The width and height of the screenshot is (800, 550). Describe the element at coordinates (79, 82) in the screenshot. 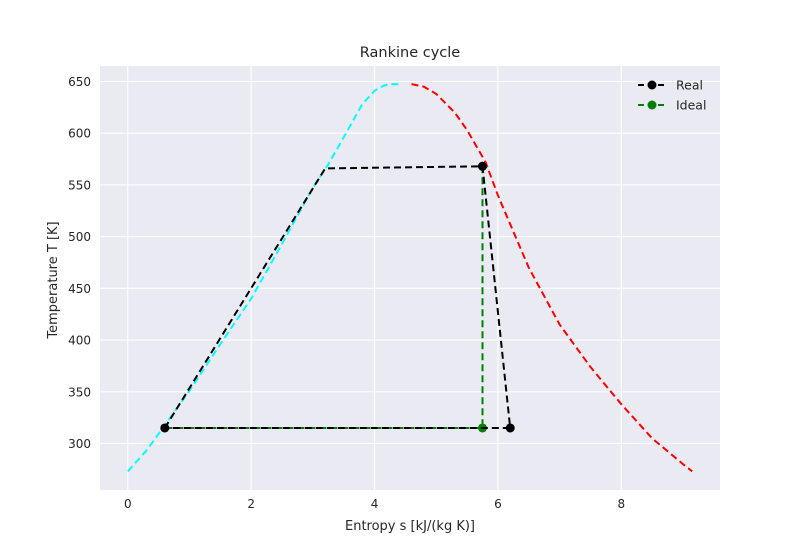

I see `y-tick-label: 650` at that location.